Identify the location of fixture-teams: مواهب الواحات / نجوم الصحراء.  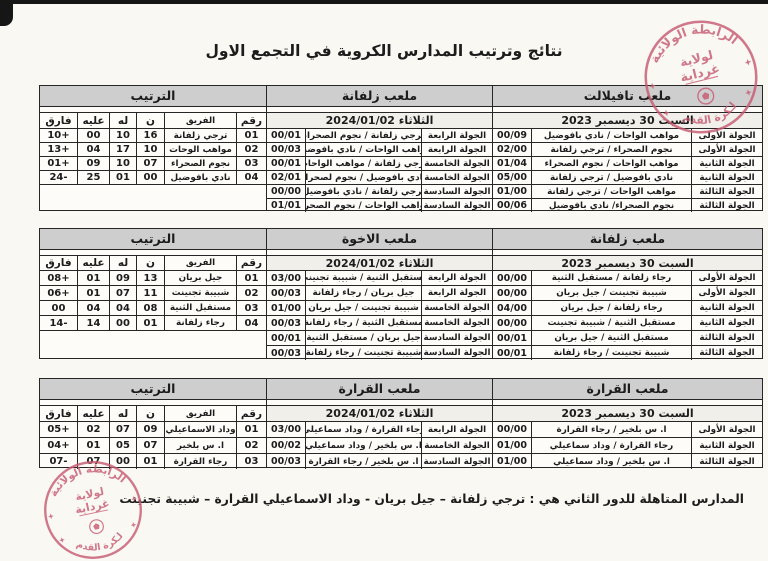
(611, 163).